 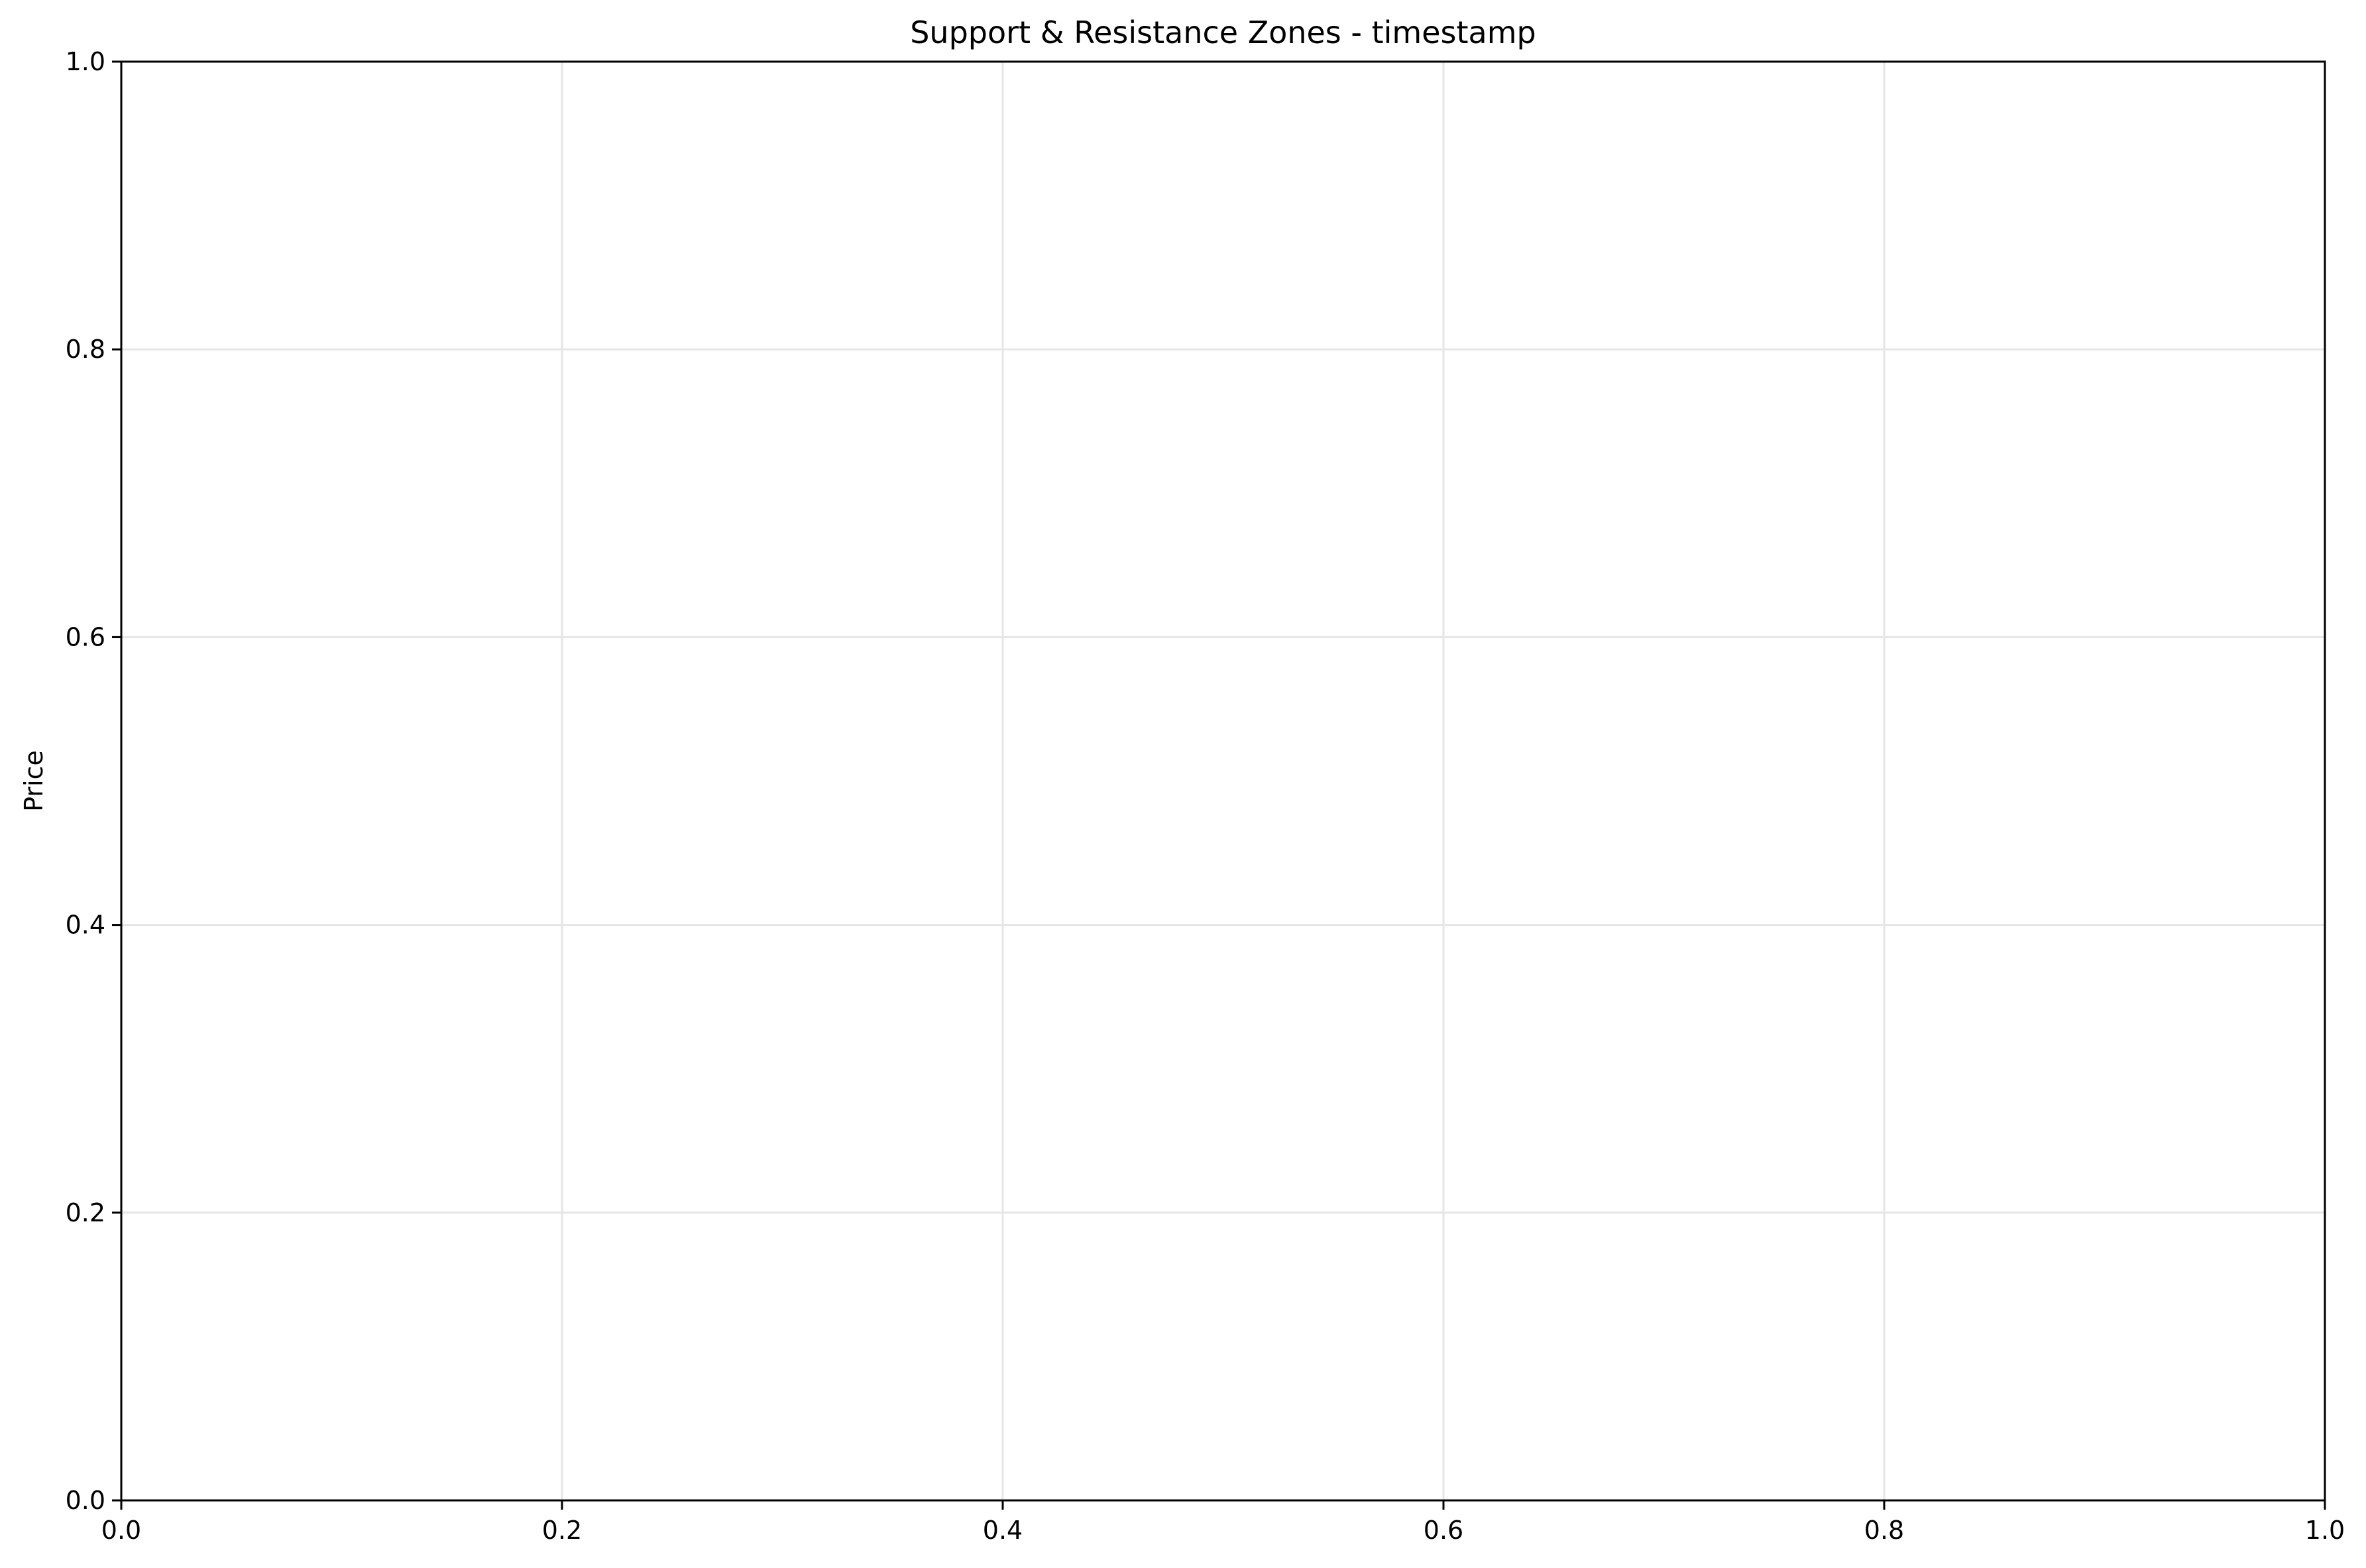 What do you see at coordinates (562, 1530) in the screenshot?
I see `x-tick-label: 0.2` at bounding box center [562, 1530].